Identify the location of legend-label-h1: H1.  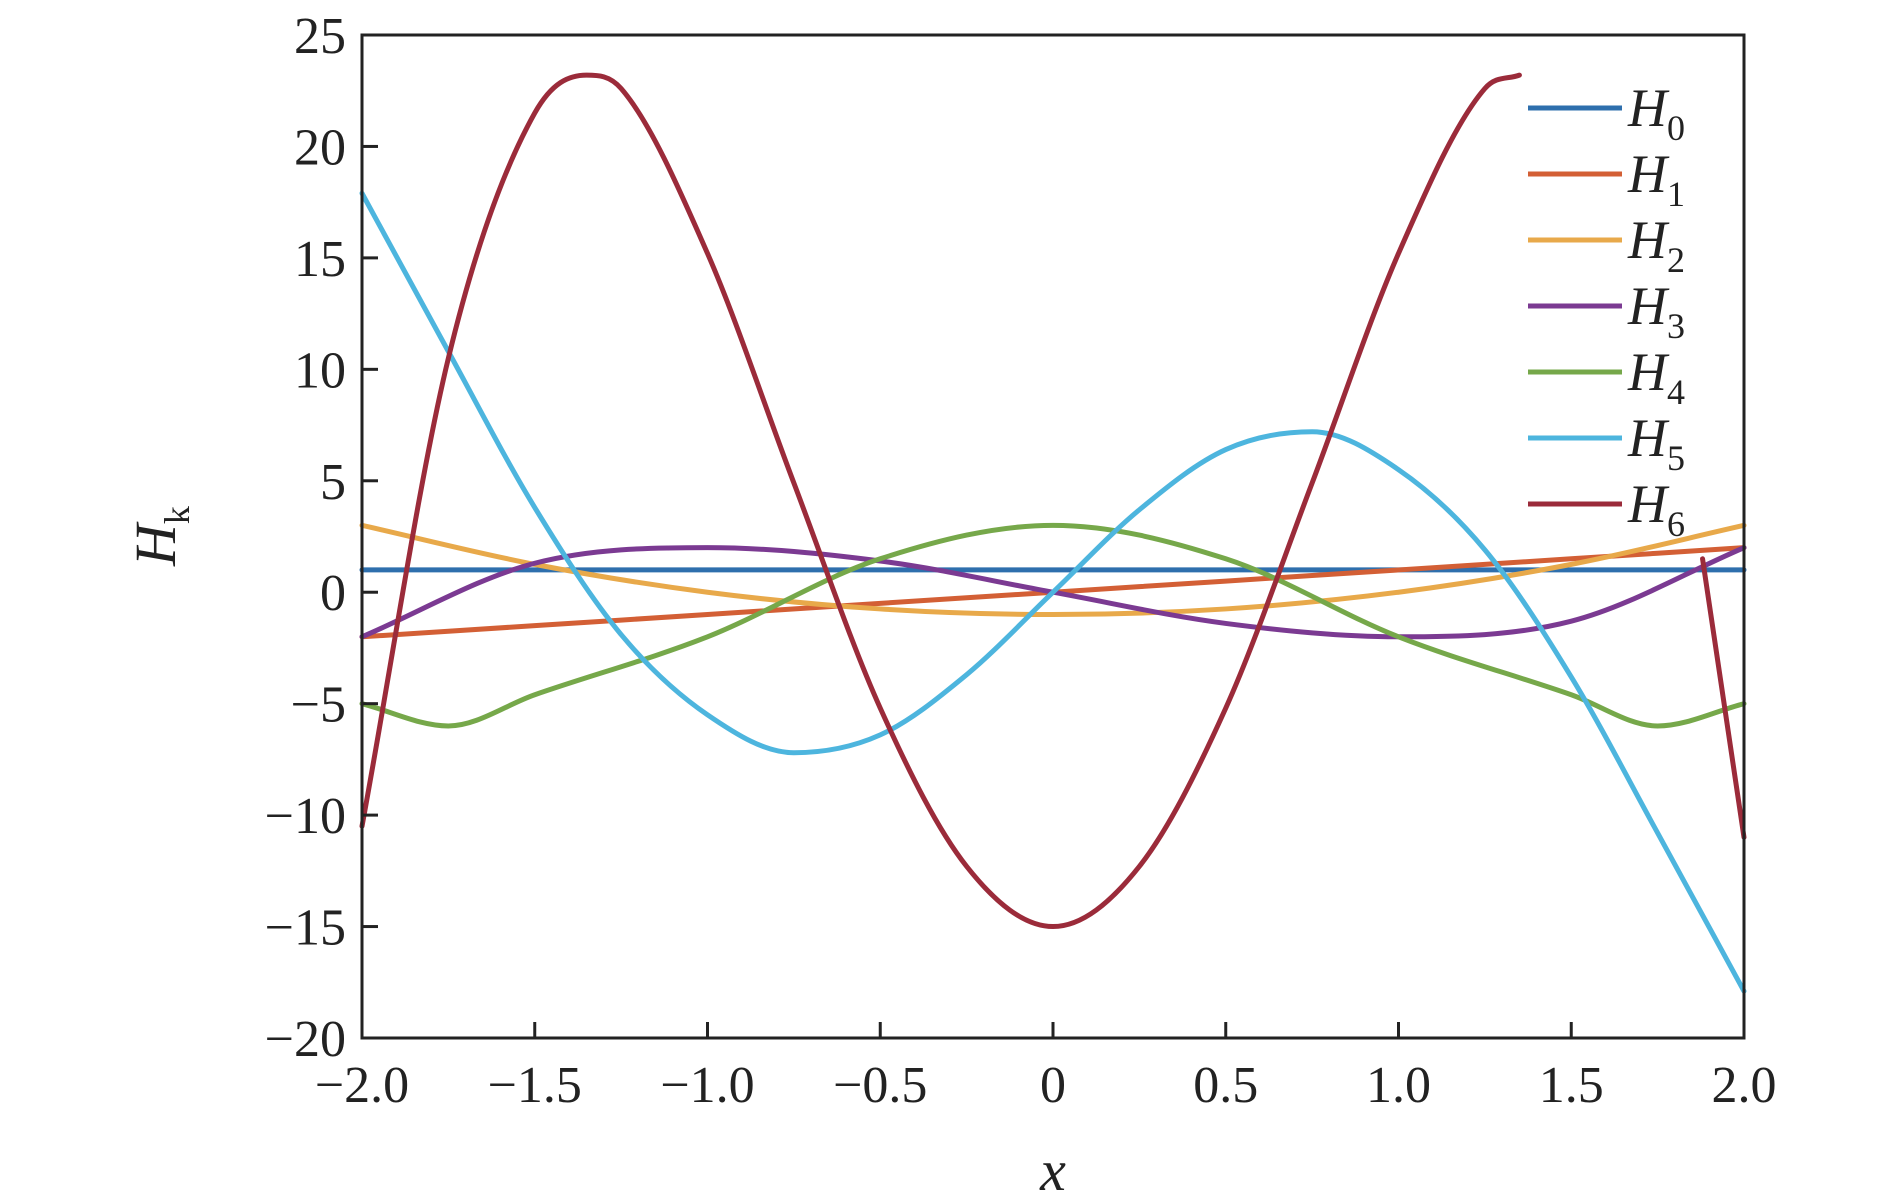
(1656, 179).